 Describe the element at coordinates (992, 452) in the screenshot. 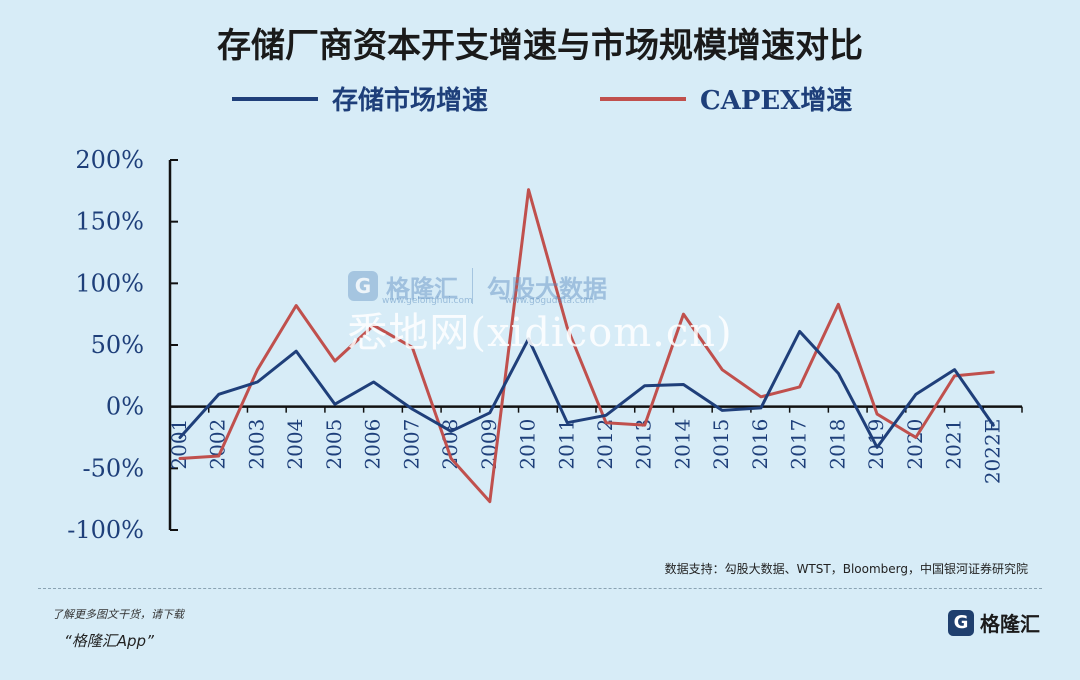

I see `x-tick-label: 2022E` at that location.